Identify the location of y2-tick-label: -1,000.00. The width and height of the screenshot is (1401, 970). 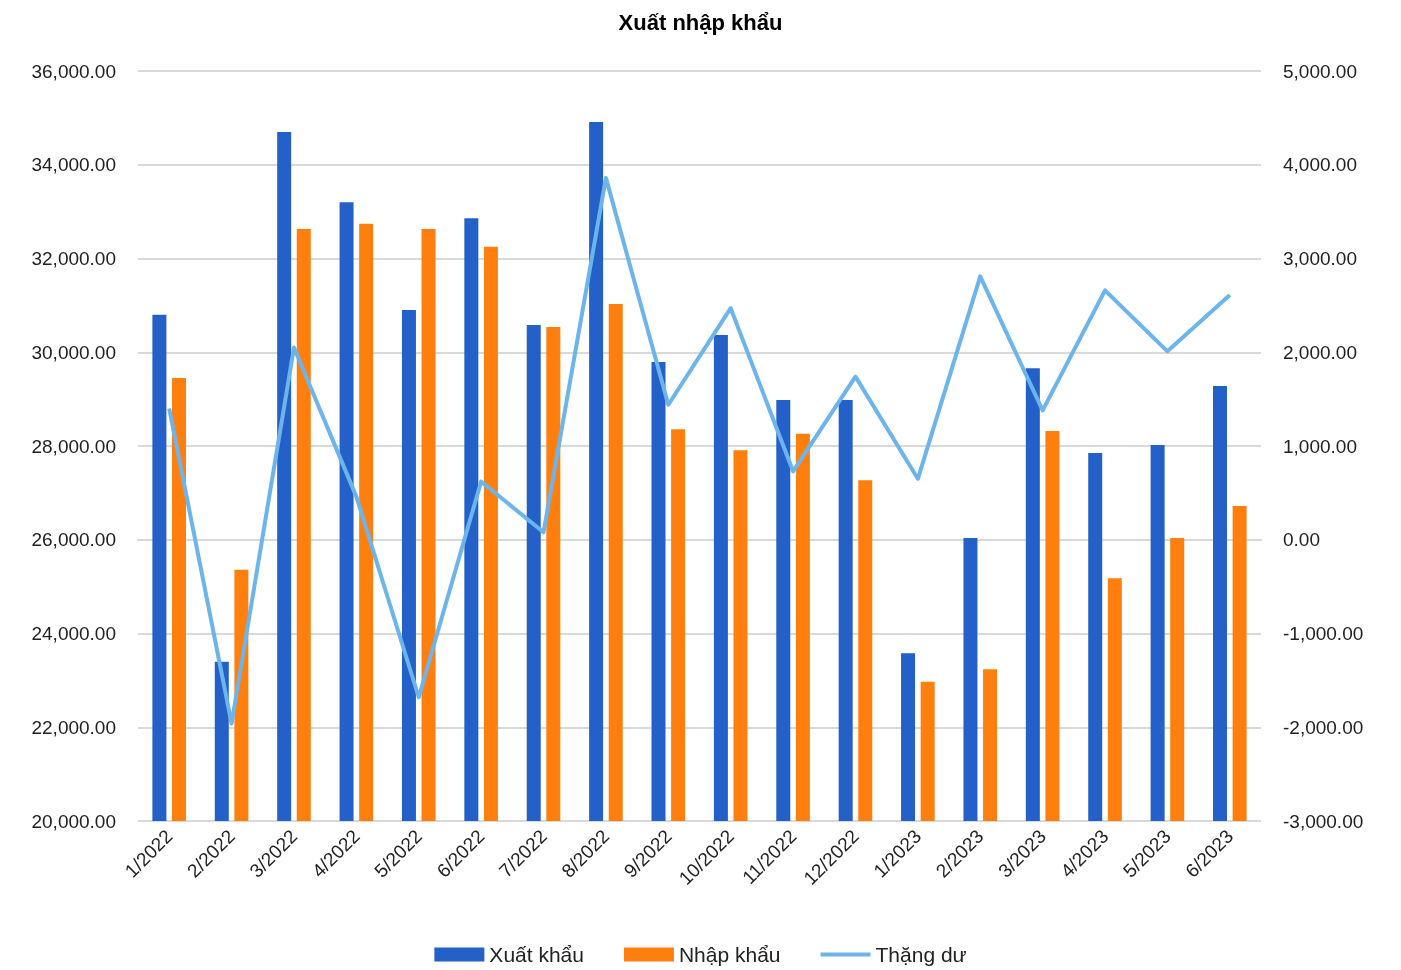
(1323, 633).